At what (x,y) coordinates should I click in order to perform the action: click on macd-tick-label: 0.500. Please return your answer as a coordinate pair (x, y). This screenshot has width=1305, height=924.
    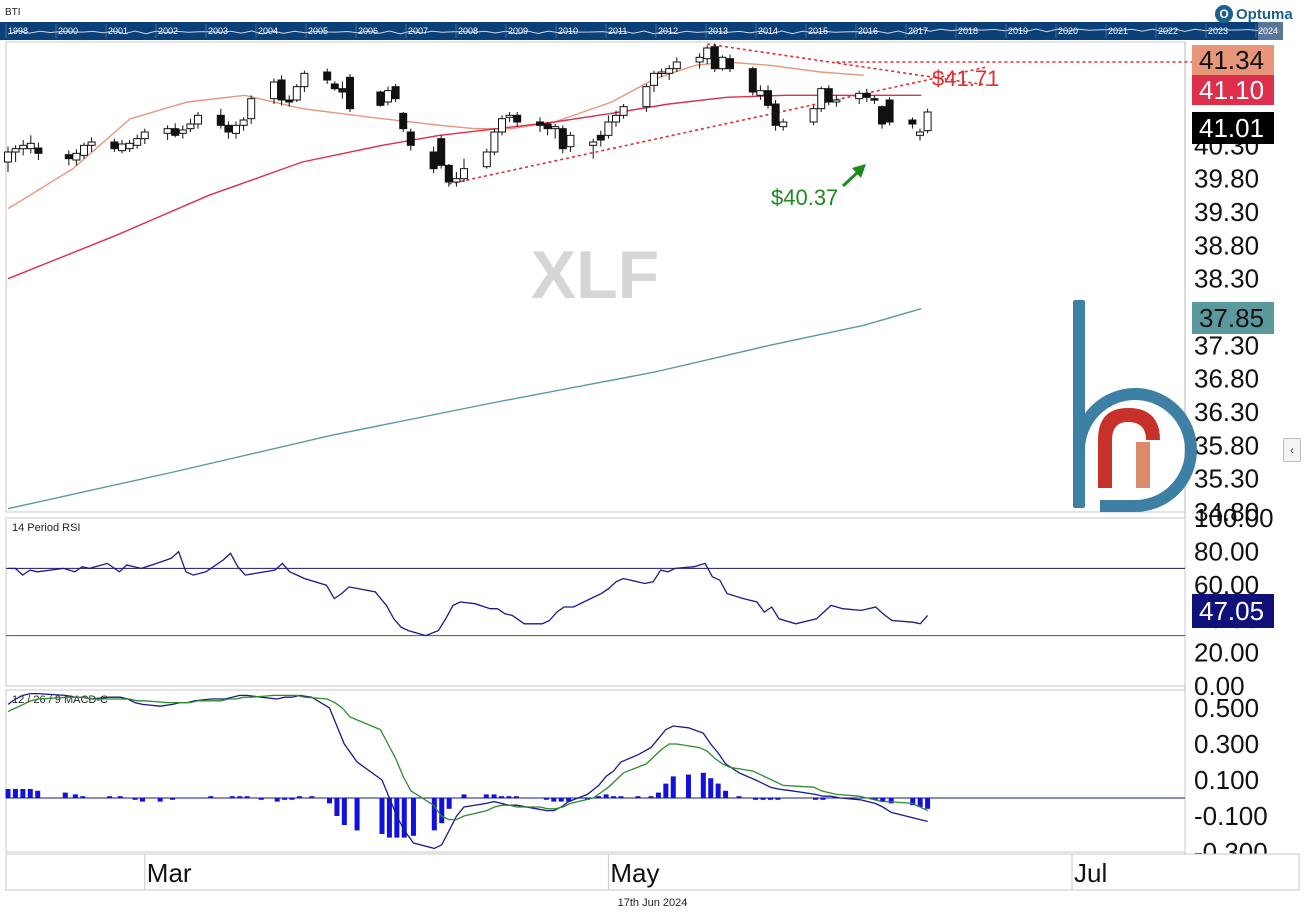
    Looking at the image, I should click on (1226, 708).